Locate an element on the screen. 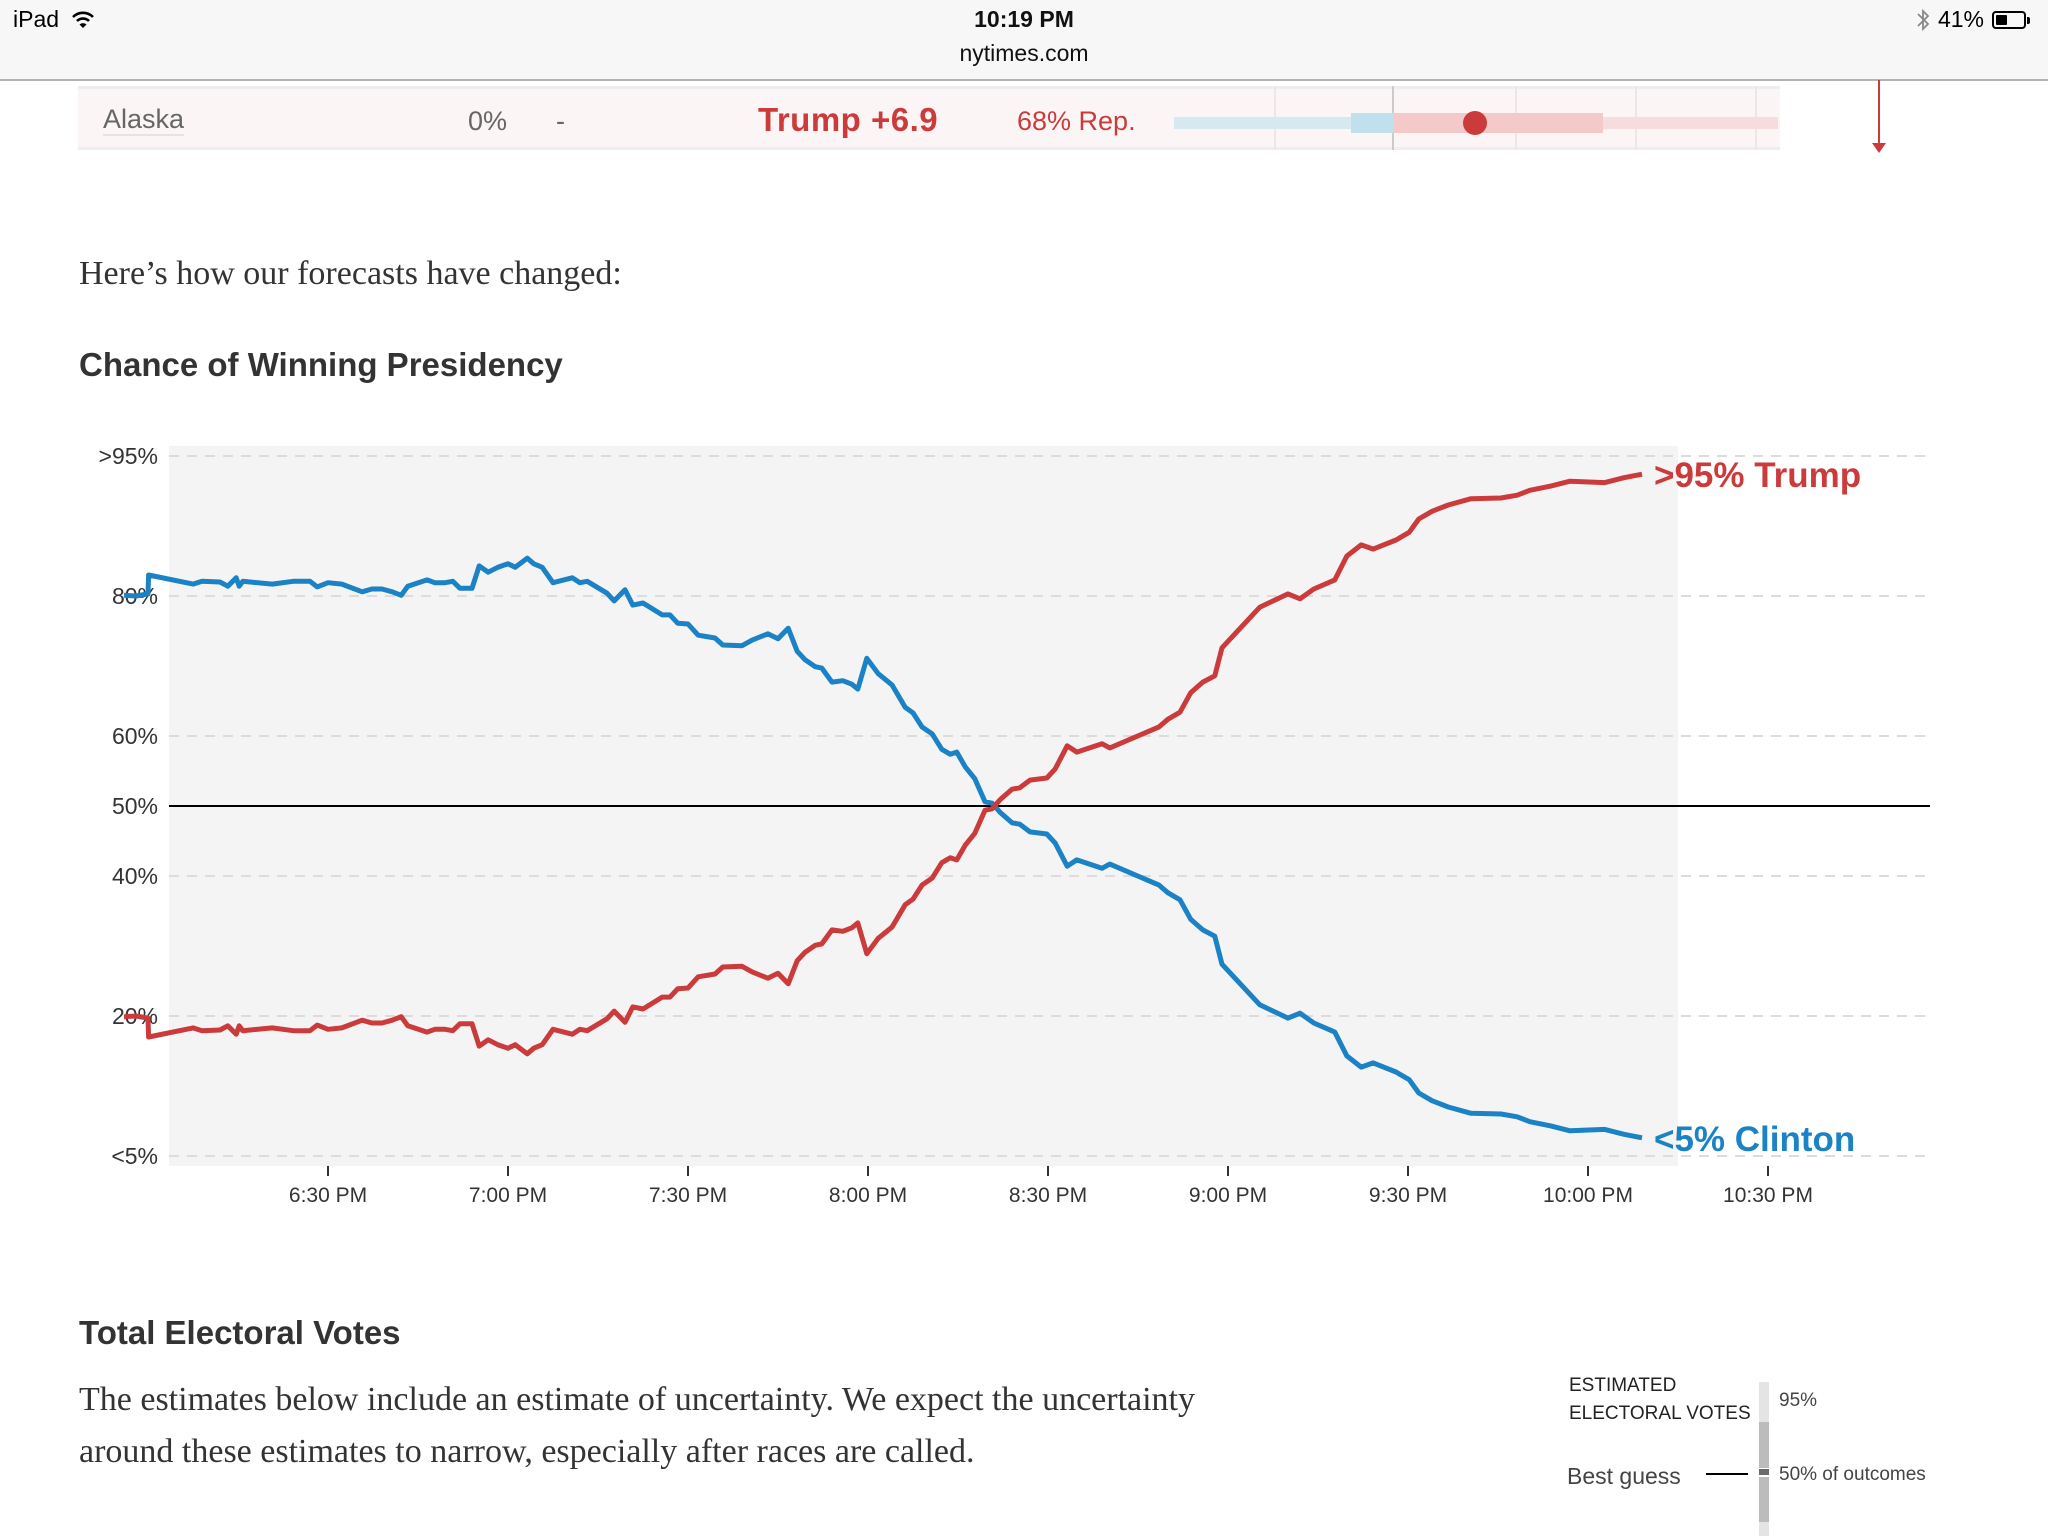  dem-range-outer is located at coordinates (1262, 123).